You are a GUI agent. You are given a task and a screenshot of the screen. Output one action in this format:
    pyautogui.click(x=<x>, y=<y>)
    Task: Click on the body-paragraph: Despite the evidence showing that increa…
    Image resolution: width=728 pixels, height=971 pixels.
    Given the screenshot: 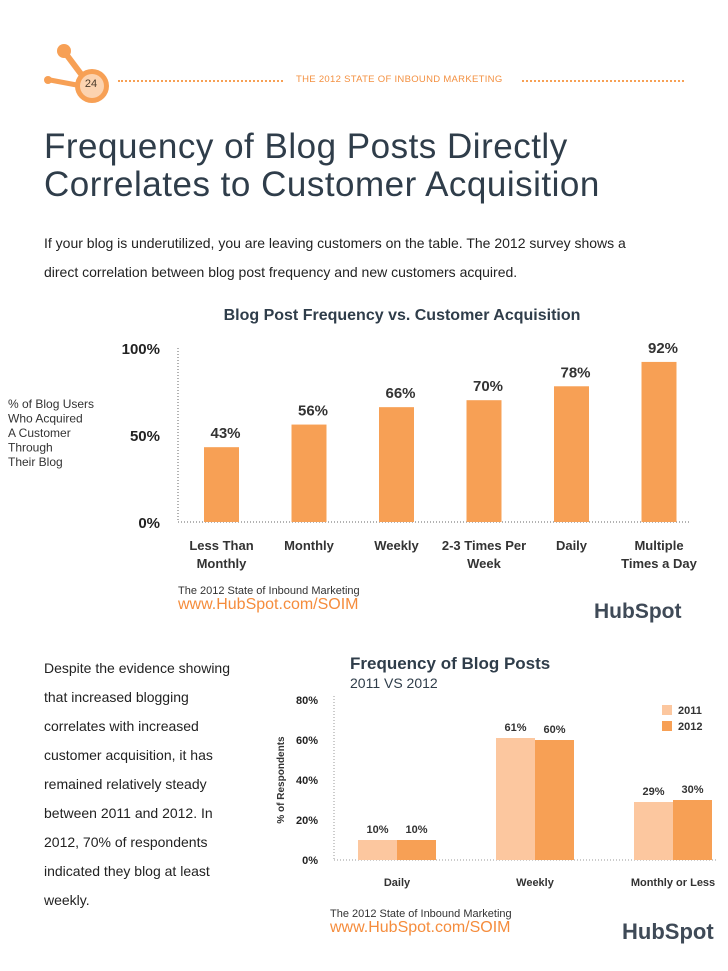 What is the action you would take?
    pyautogui.click(x=149, y=784)
    